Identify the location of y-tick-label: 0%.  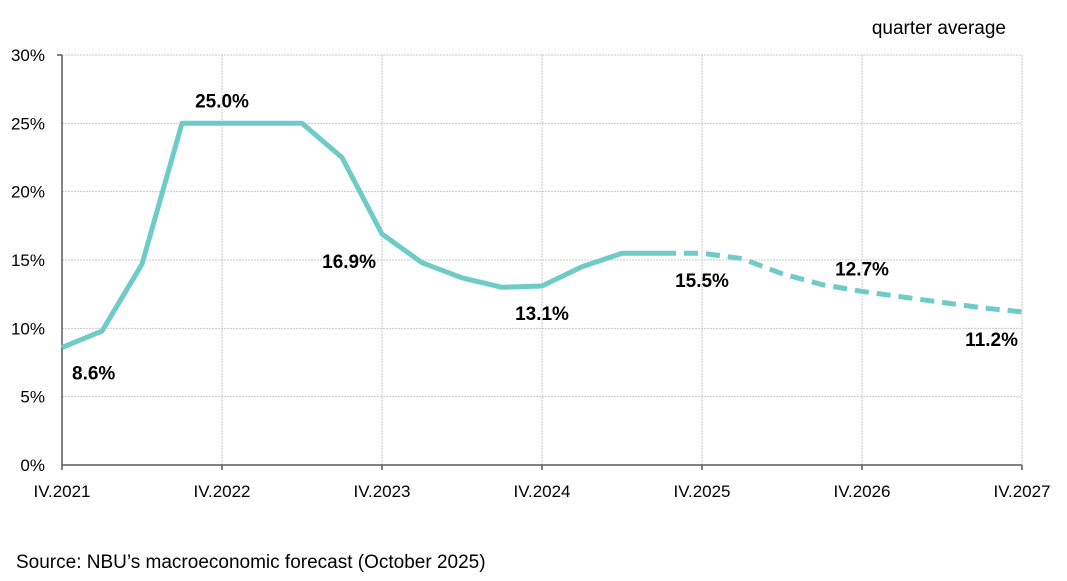
(32, 465).